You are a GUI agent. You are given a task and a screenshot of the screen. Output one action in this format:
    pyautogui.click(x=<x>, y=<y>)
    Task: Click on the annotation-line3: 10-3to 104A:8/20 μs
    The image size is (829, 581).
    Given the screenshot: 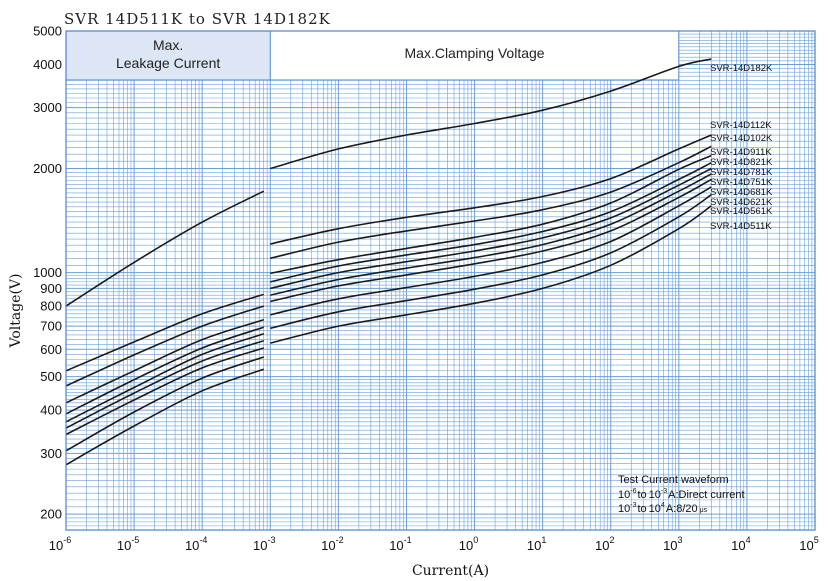 What is the action you would take?
    pyautogui.click(x=663, y=508)
    